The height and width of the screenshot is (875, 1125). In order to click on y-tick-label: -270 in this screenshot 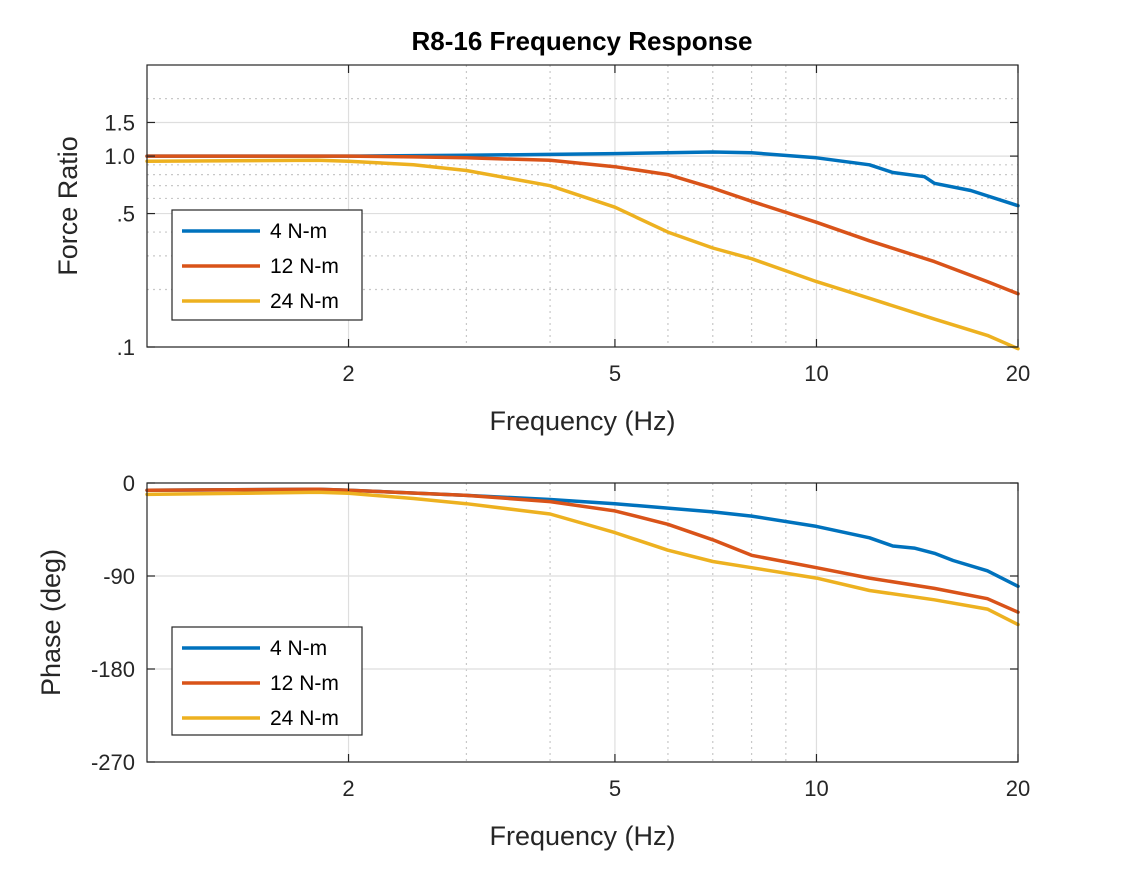, I will do `click(113, 762)`.